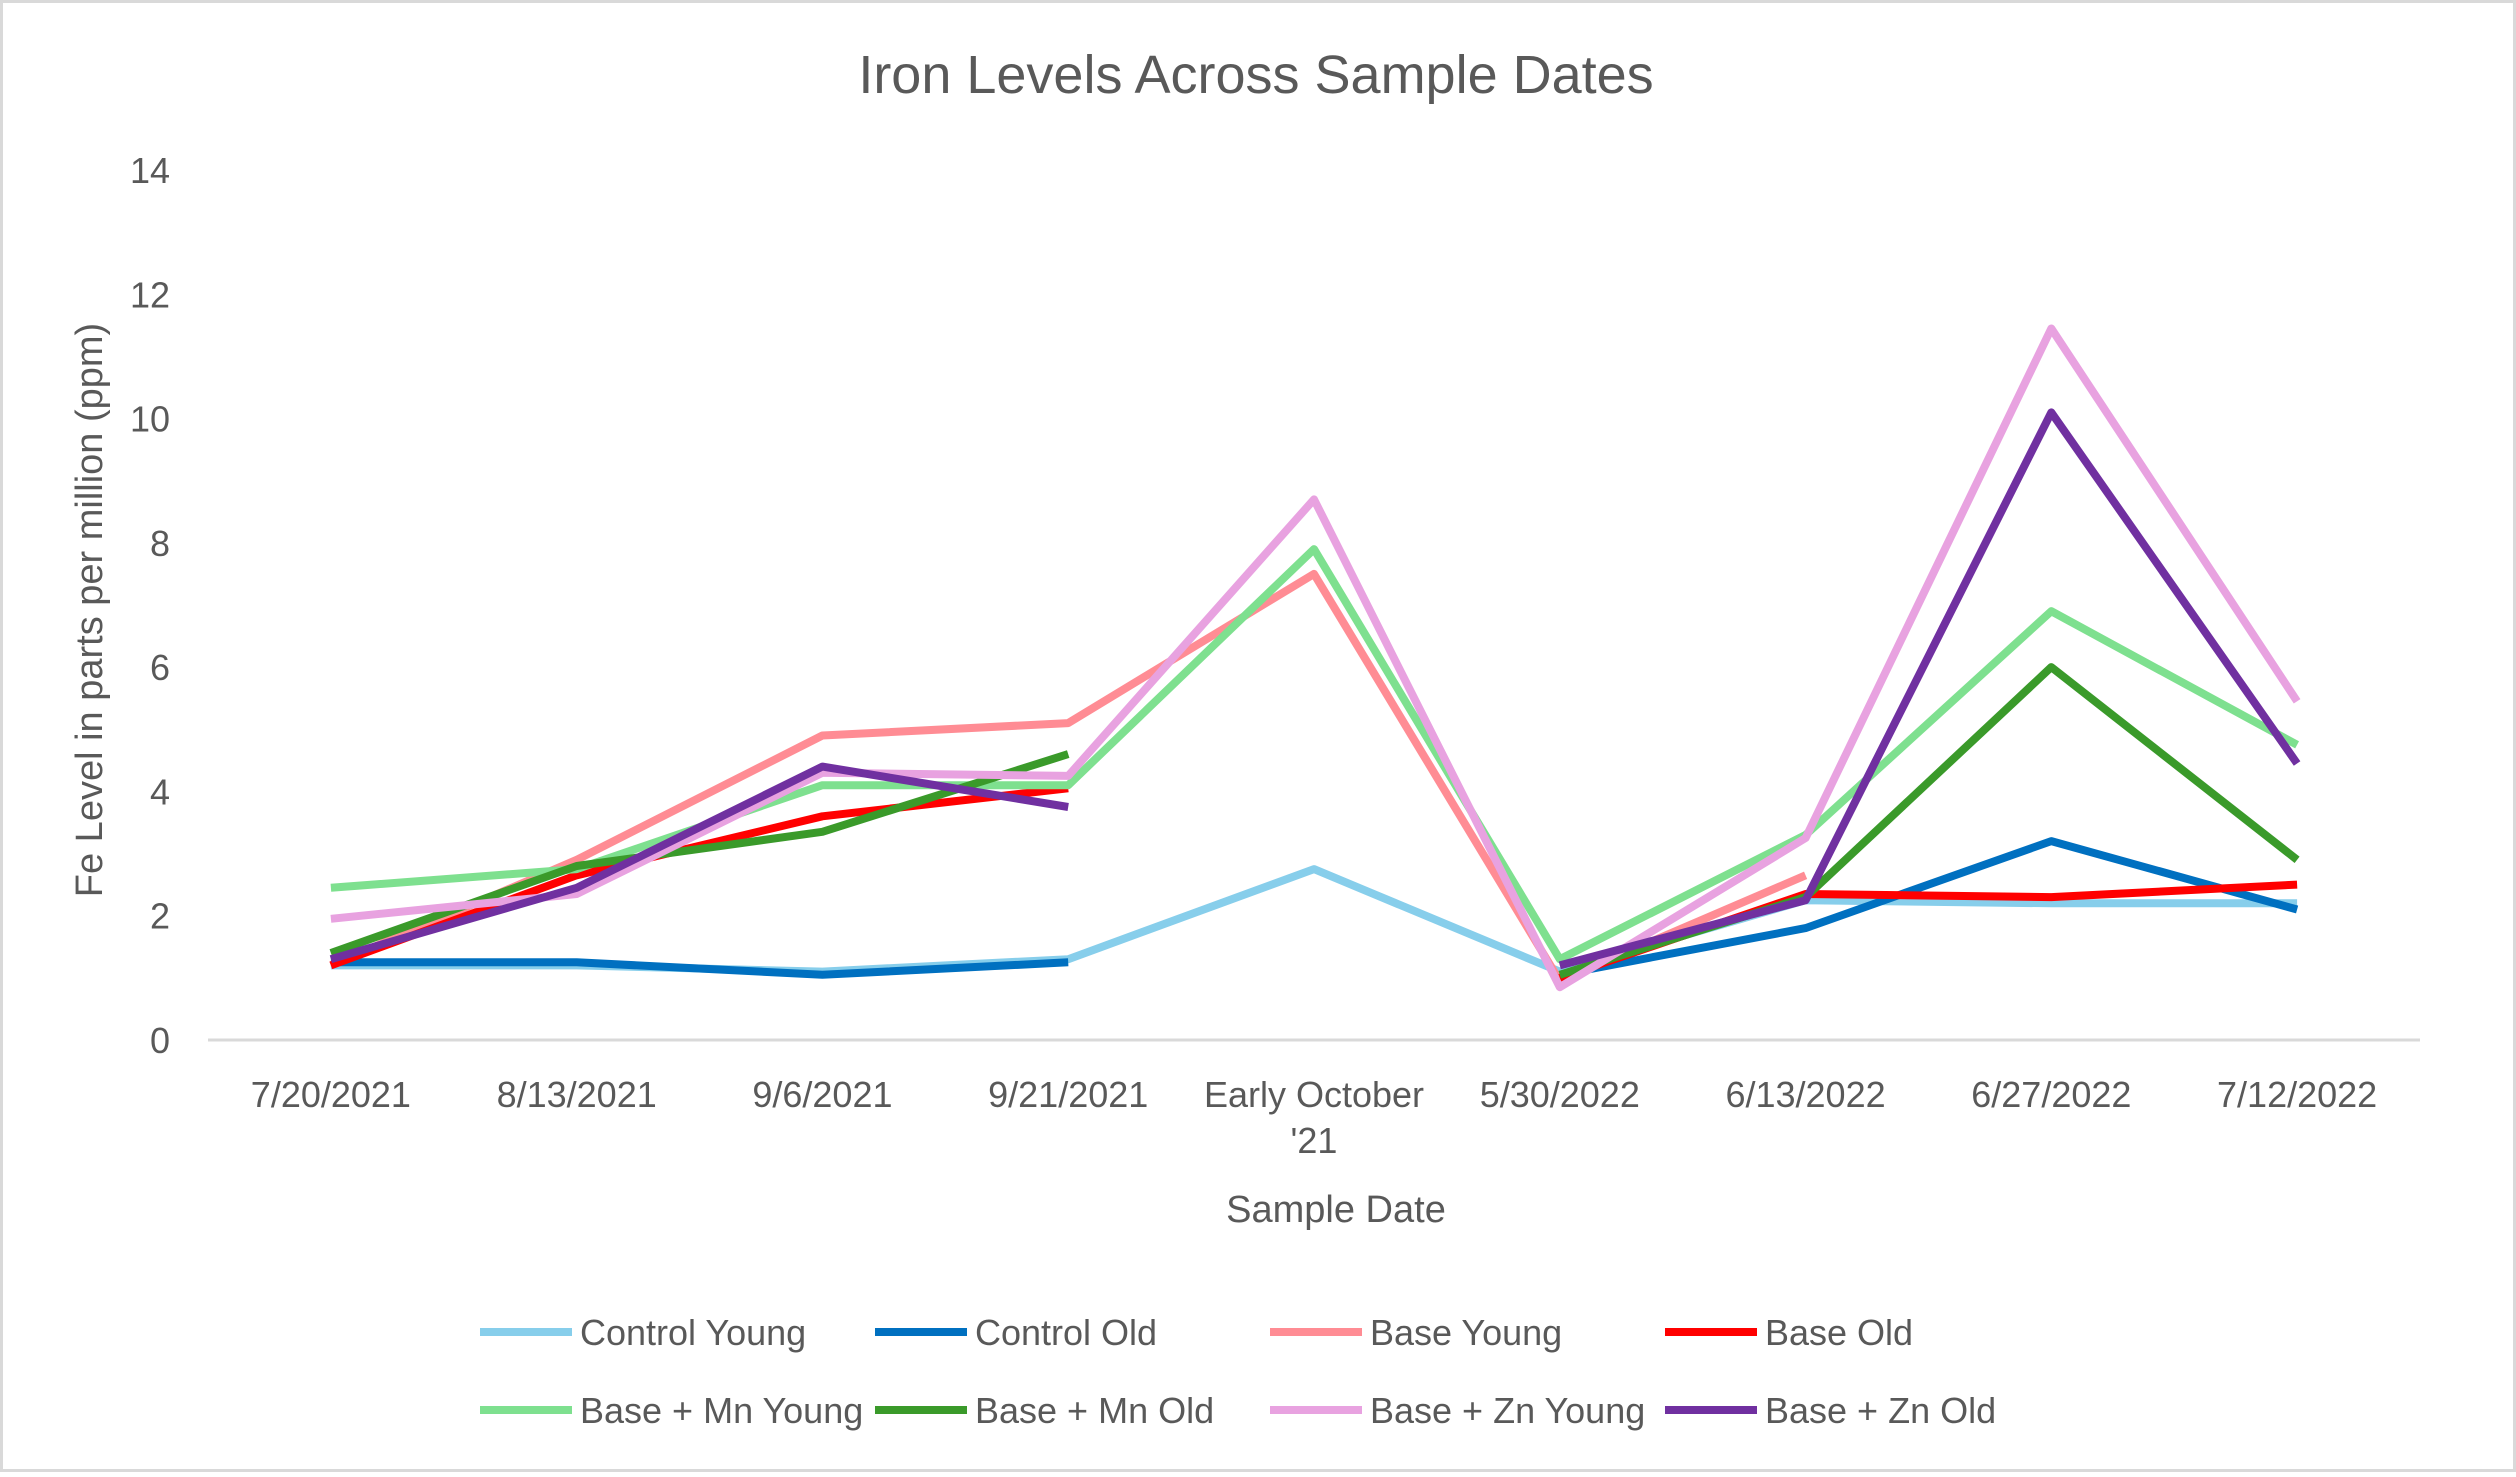 The width and height of the screenshot is (2516, 1477). Describe the element at coordinates (693, 1332) in the screenshot. I see `legend-label: Control Young` at that location.